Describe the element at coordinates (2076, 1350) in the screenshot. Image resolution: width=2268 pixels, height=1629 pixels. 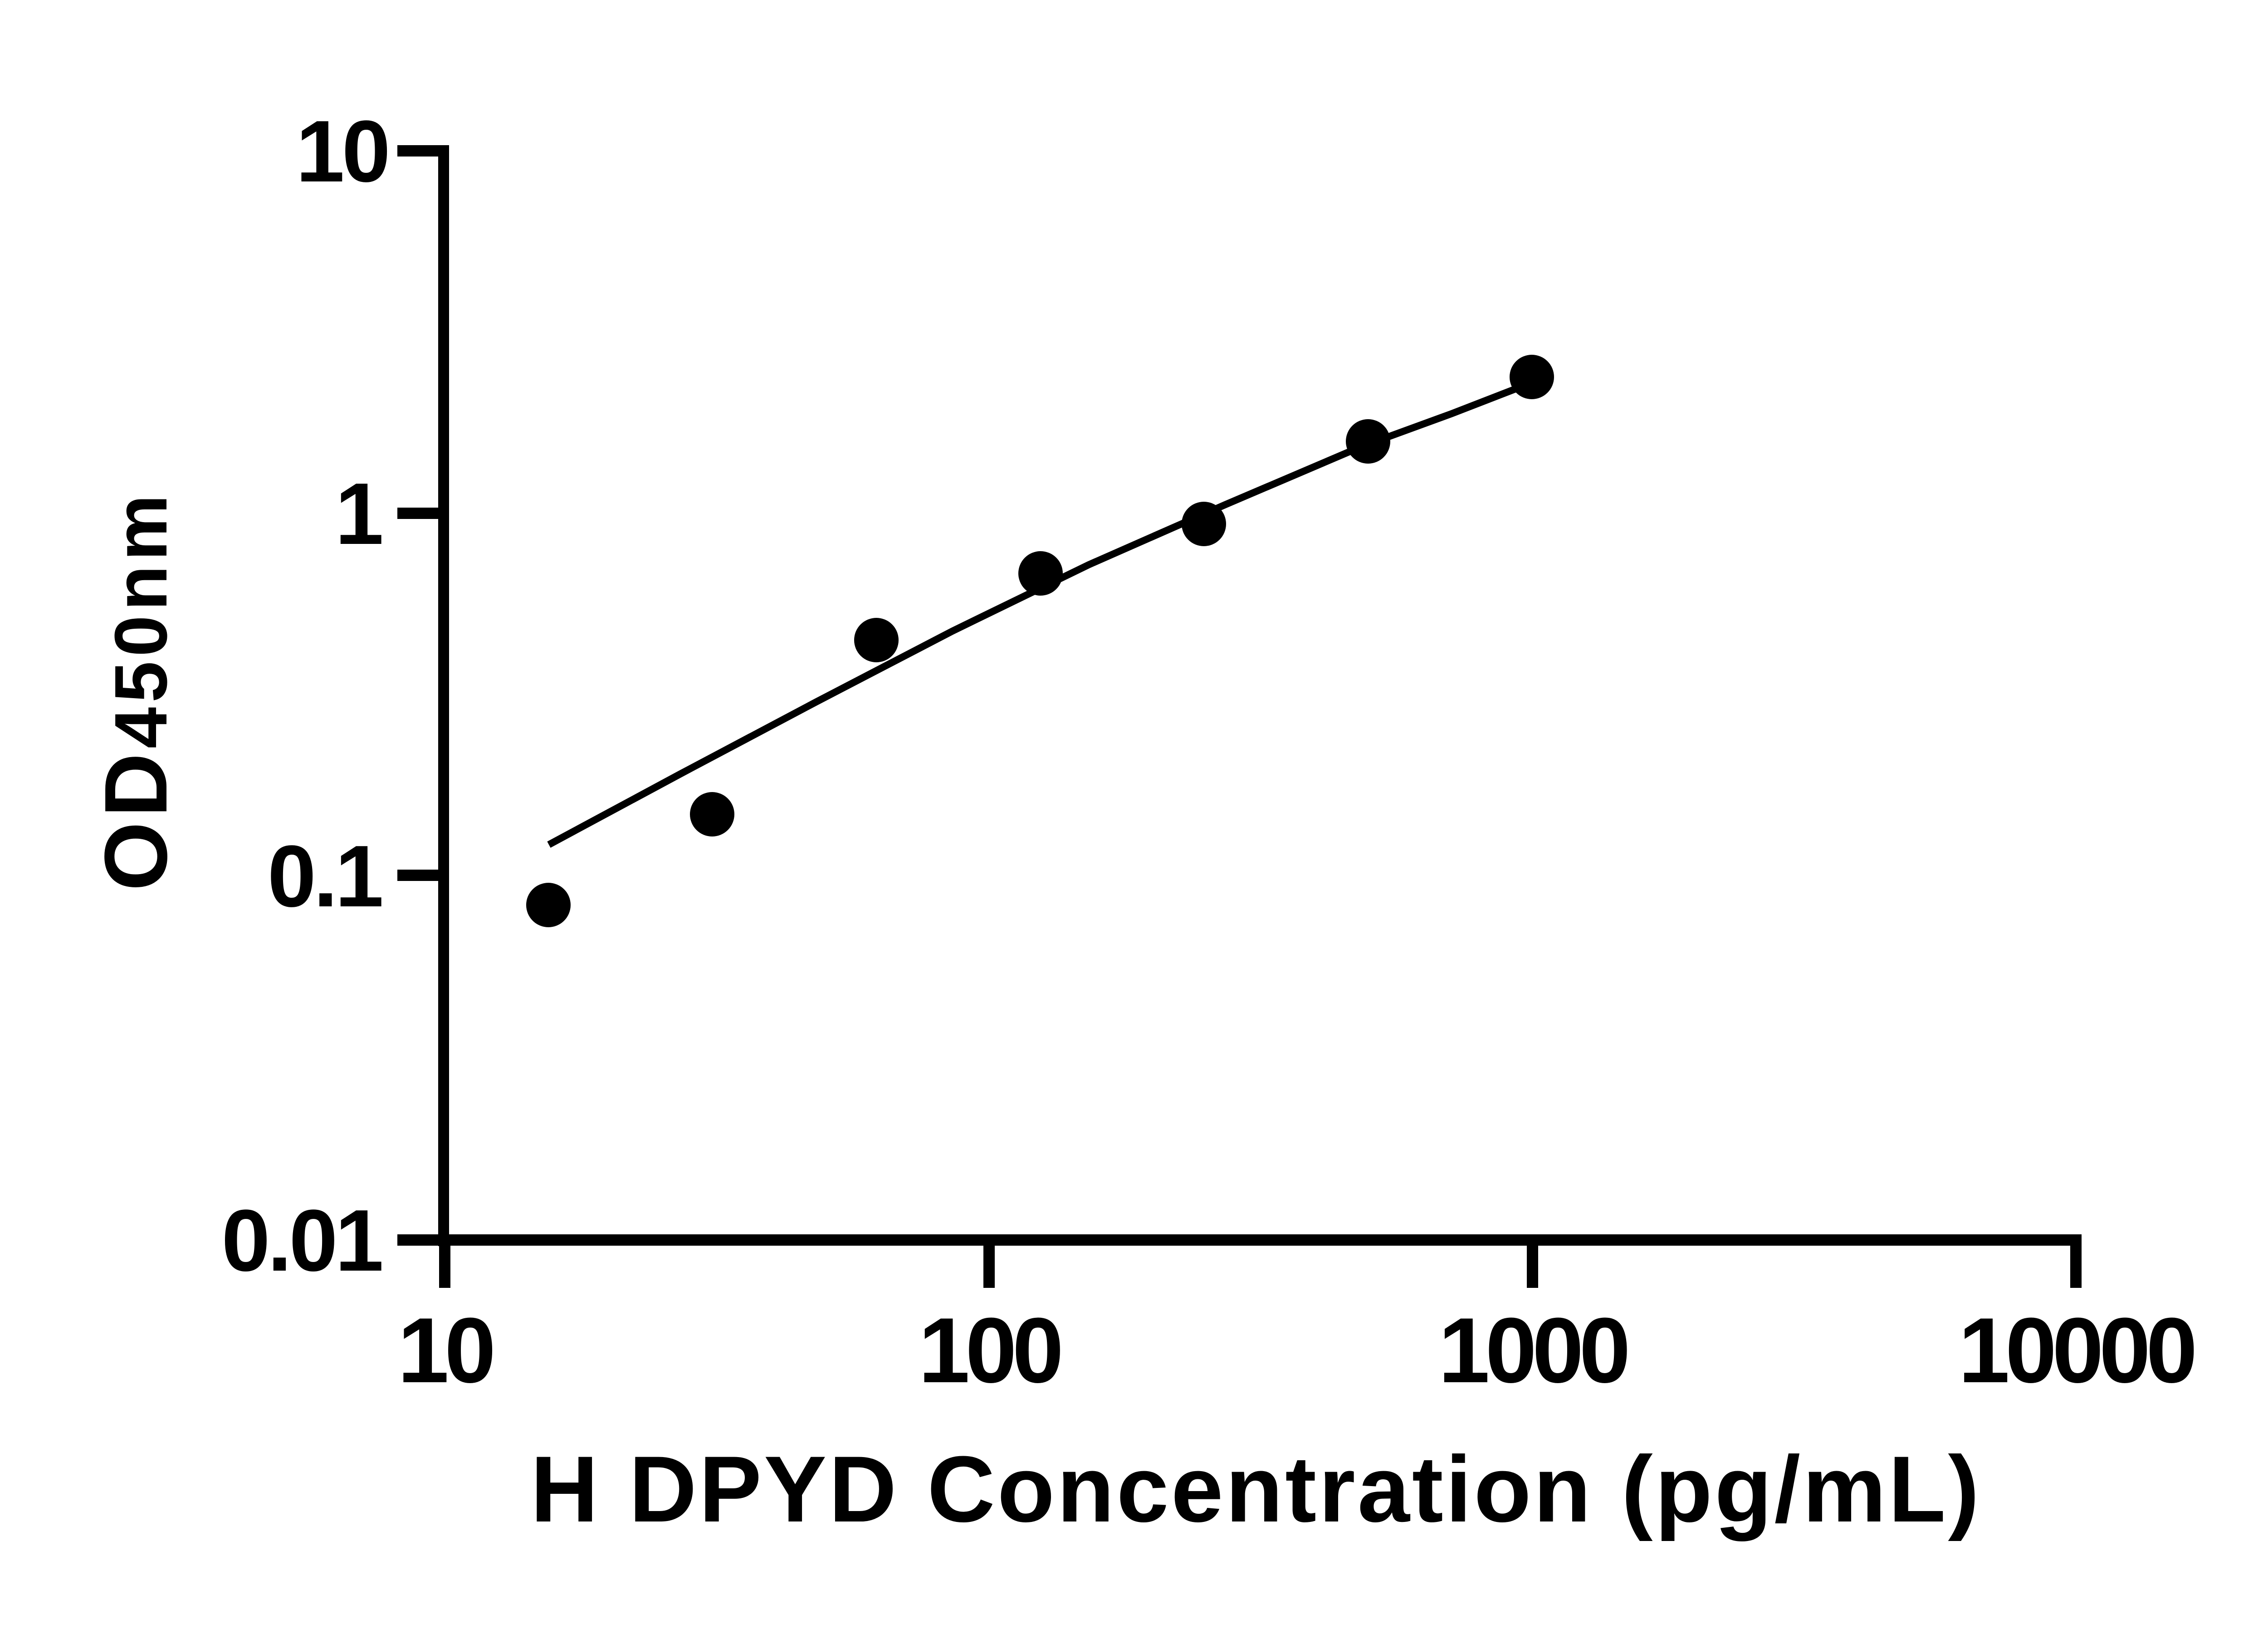
I see `svg-text: 10000` at that location.